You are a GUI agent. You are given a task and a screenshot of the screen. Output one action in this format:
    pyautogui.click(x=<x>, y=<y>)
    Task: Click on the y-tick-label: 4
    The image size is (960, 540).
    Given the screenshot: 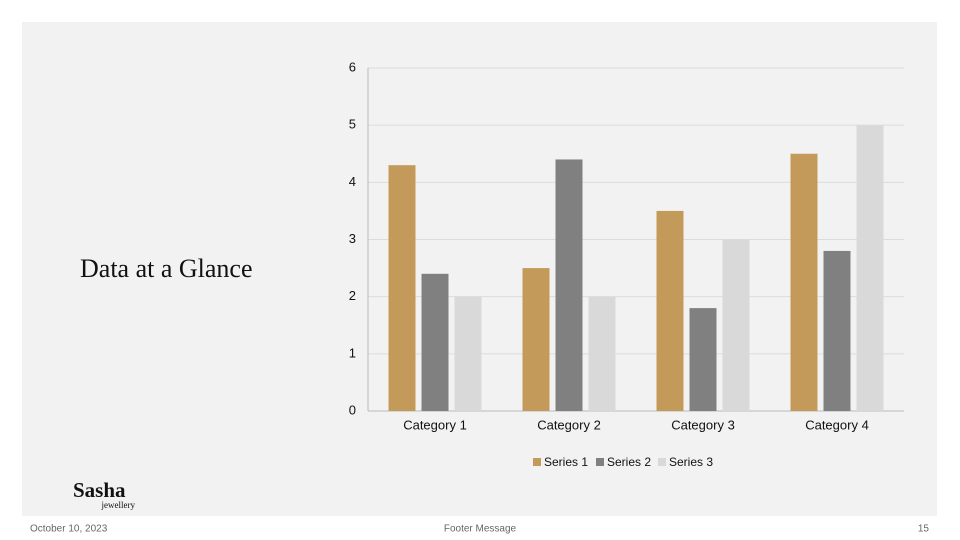 What is the action you would take?
    pyautogui.click(x=352, y=181)
    